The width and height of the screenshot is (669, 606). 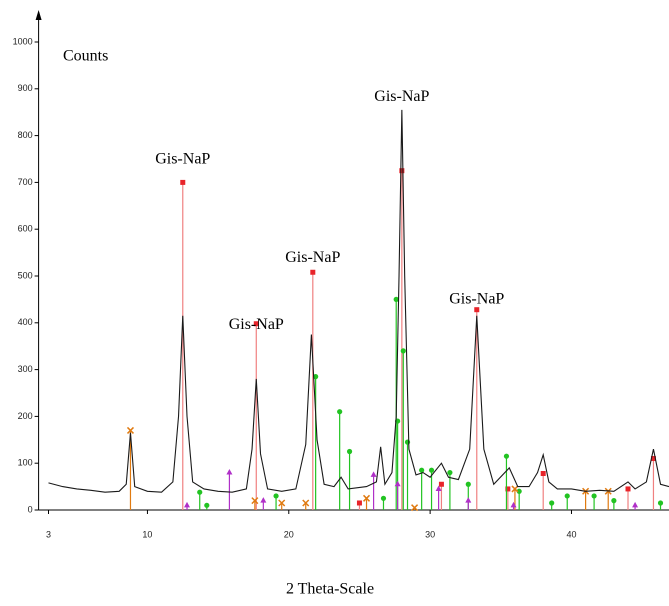 What do you see at coordinates (25, 88) in the screenshot?
I see `y-tick-label: 900` at bounding box center [25, 88].